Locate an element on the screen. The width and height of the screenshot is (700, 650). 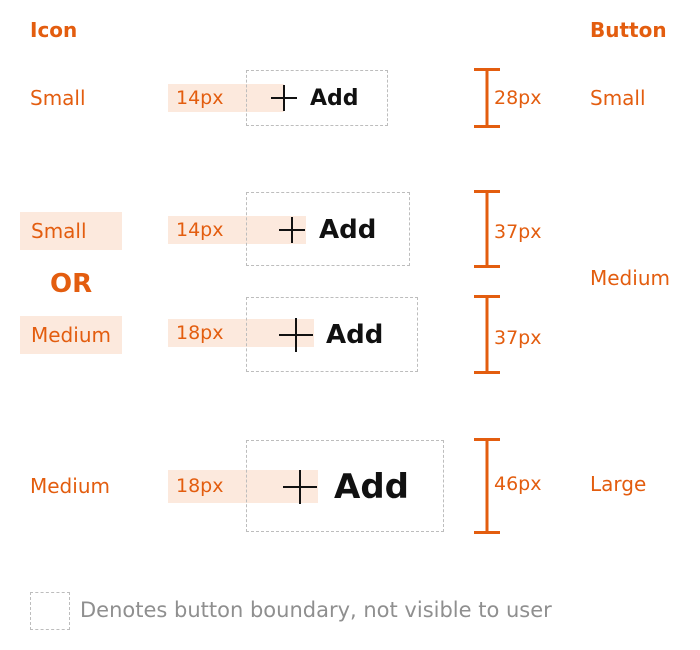
or-label: OR is located at coordinates (71, 284).